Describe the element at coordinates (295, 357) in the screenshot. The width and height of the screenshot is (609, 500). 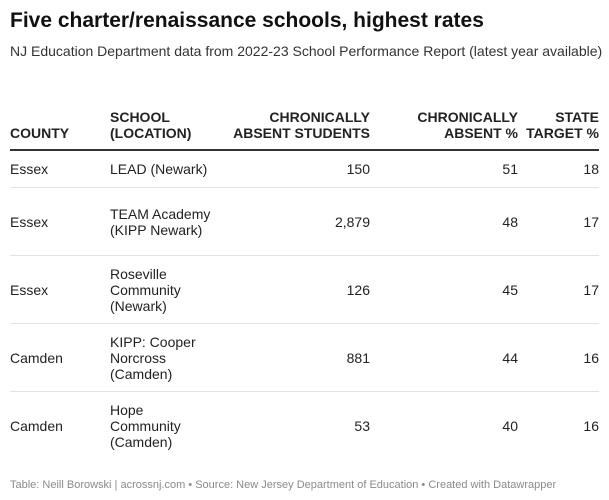
I see `cell-absent-students: 881` at that location.